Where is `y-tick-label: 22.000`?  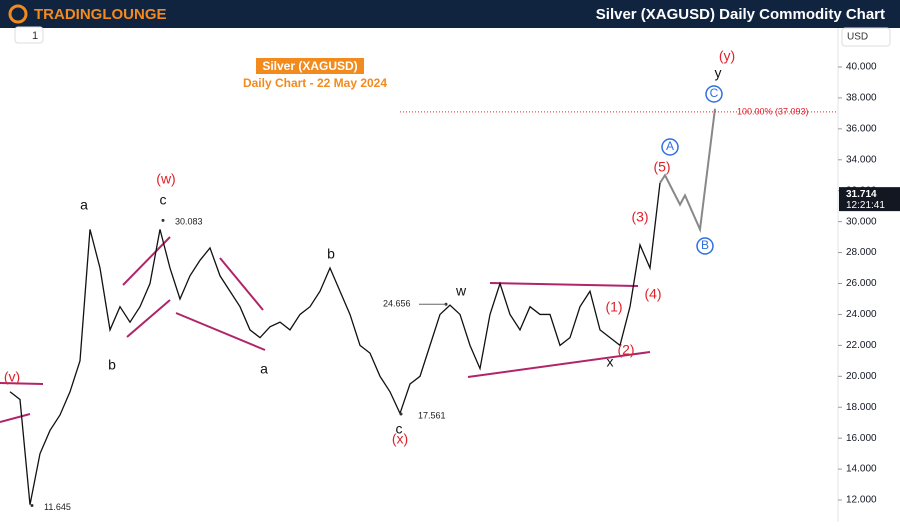
y-tick-label: 22.000 is located at coordinates (861, 345).